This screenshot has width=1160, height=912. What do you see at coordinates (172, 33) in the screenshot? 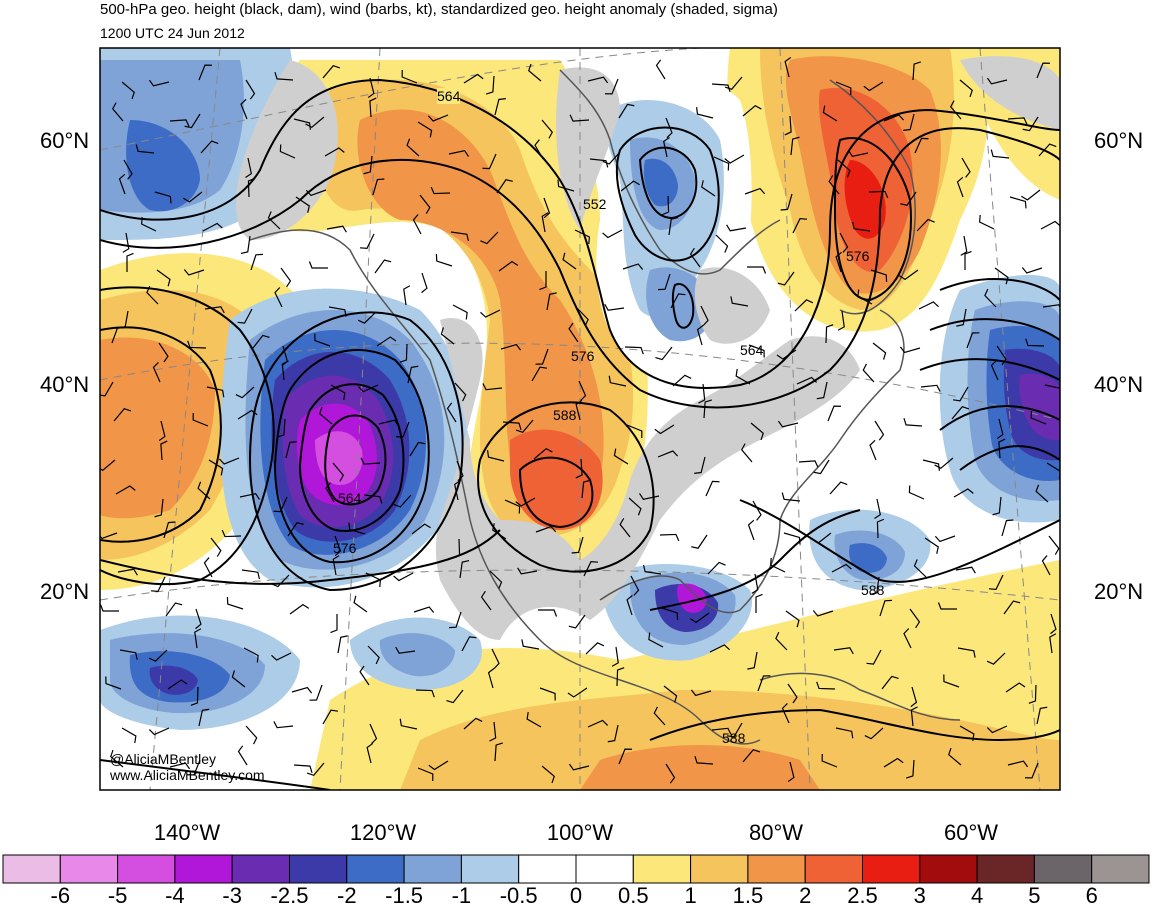
I see `valid-time: 1200 UTC 24 Jun 2012` at bounding box center [172, 33].